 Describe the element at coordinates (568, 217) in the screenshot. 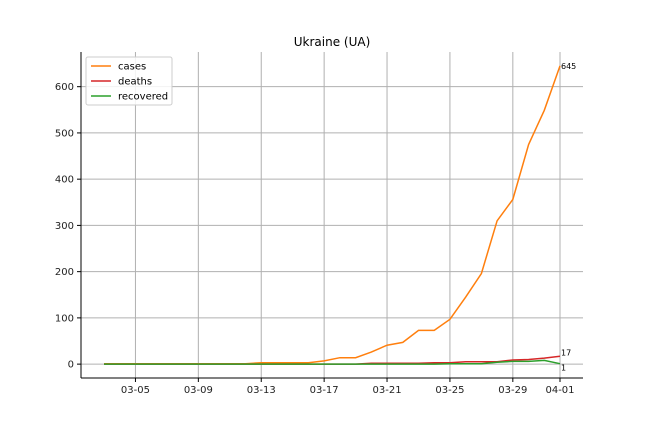

I see `end-labels: 645 17 1` at that location.